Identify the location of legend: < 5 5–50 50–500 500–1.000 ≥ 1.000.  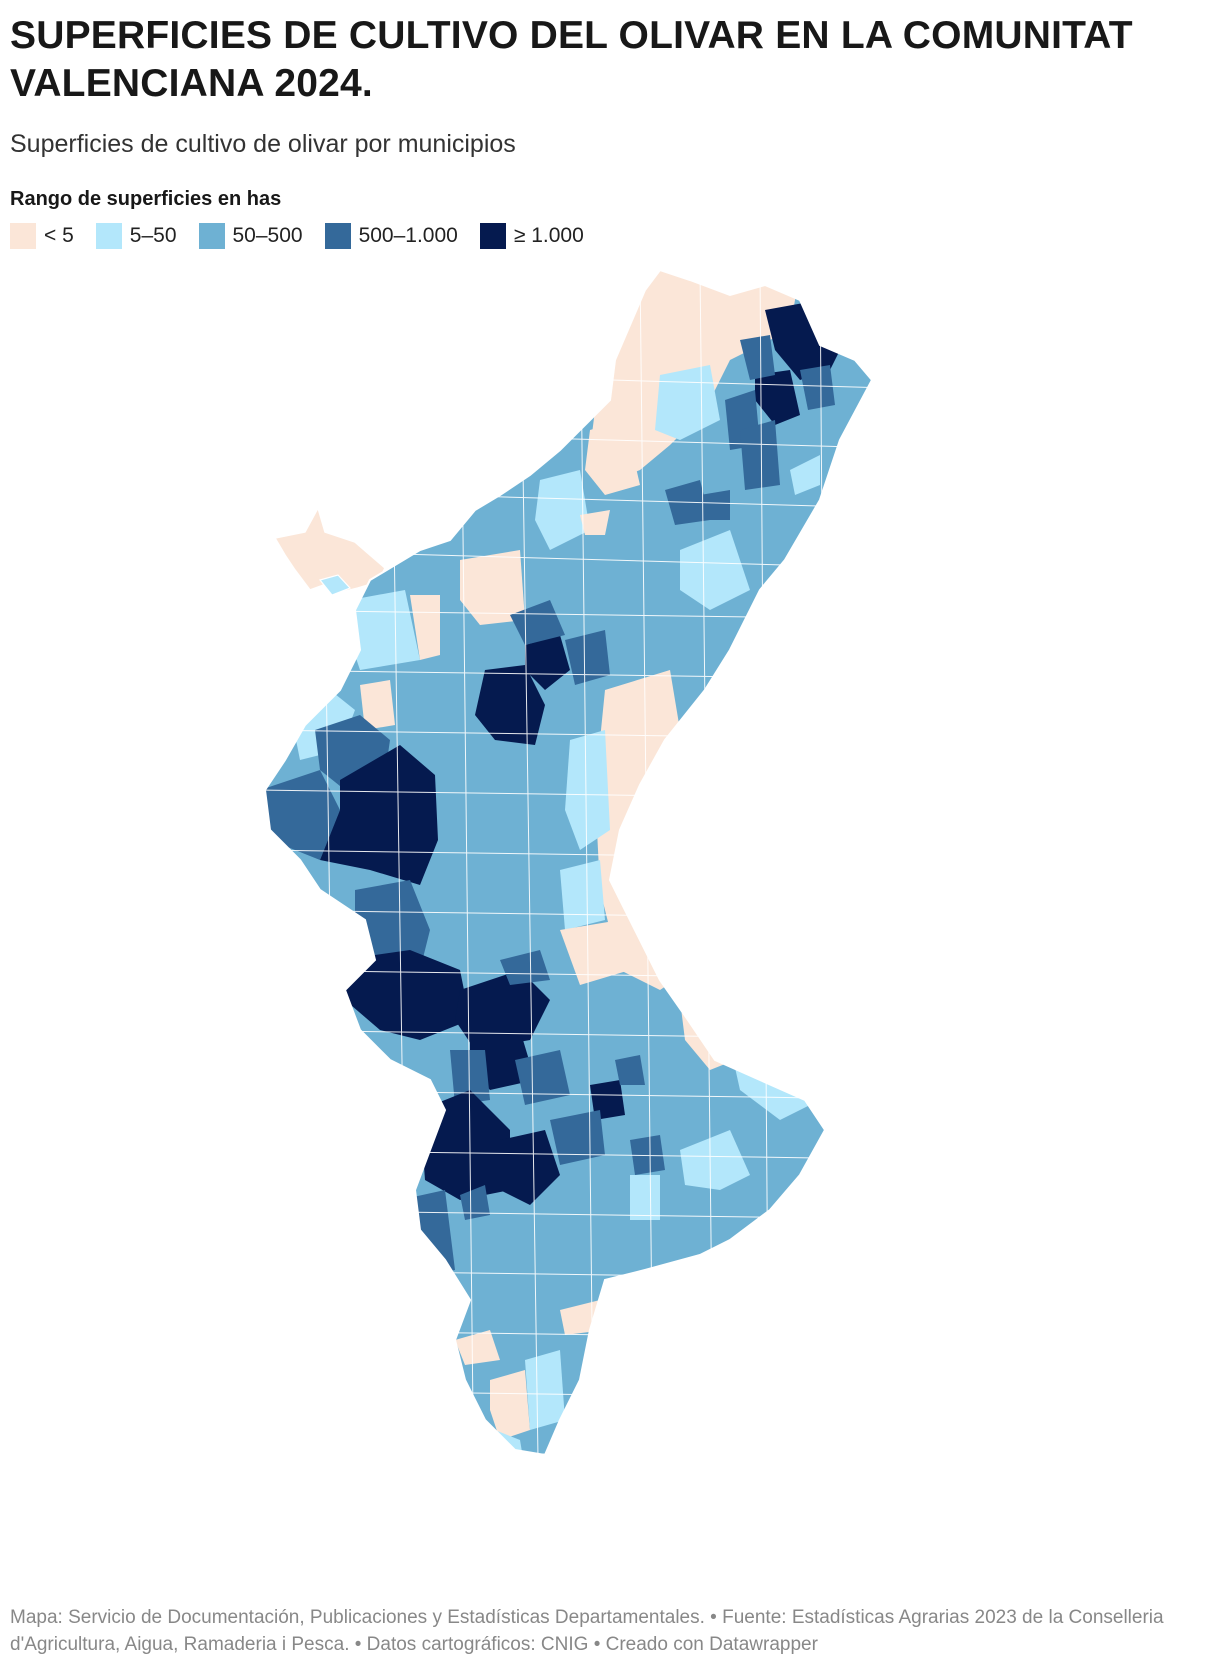
(308, 236).